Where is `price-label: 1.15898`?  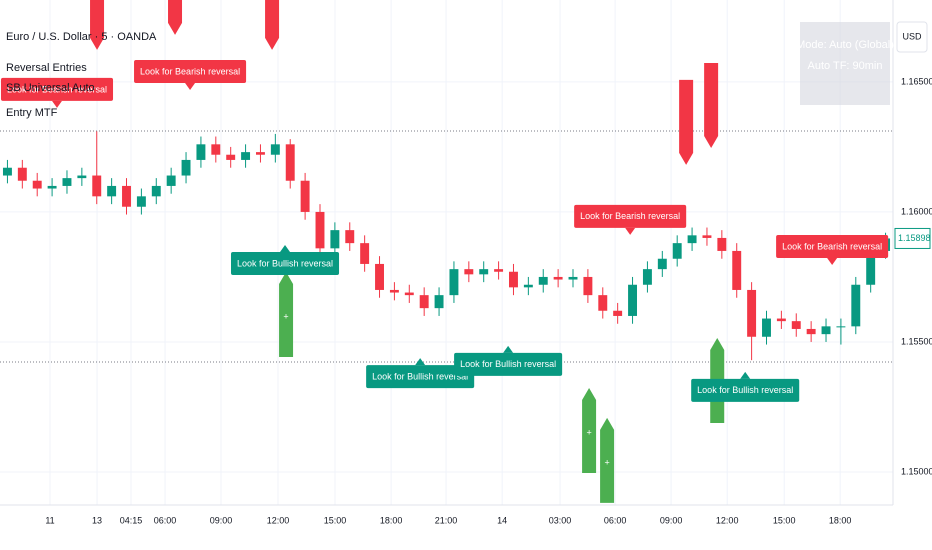
price-label: 1.15898 is located at coordinates (914, 238).